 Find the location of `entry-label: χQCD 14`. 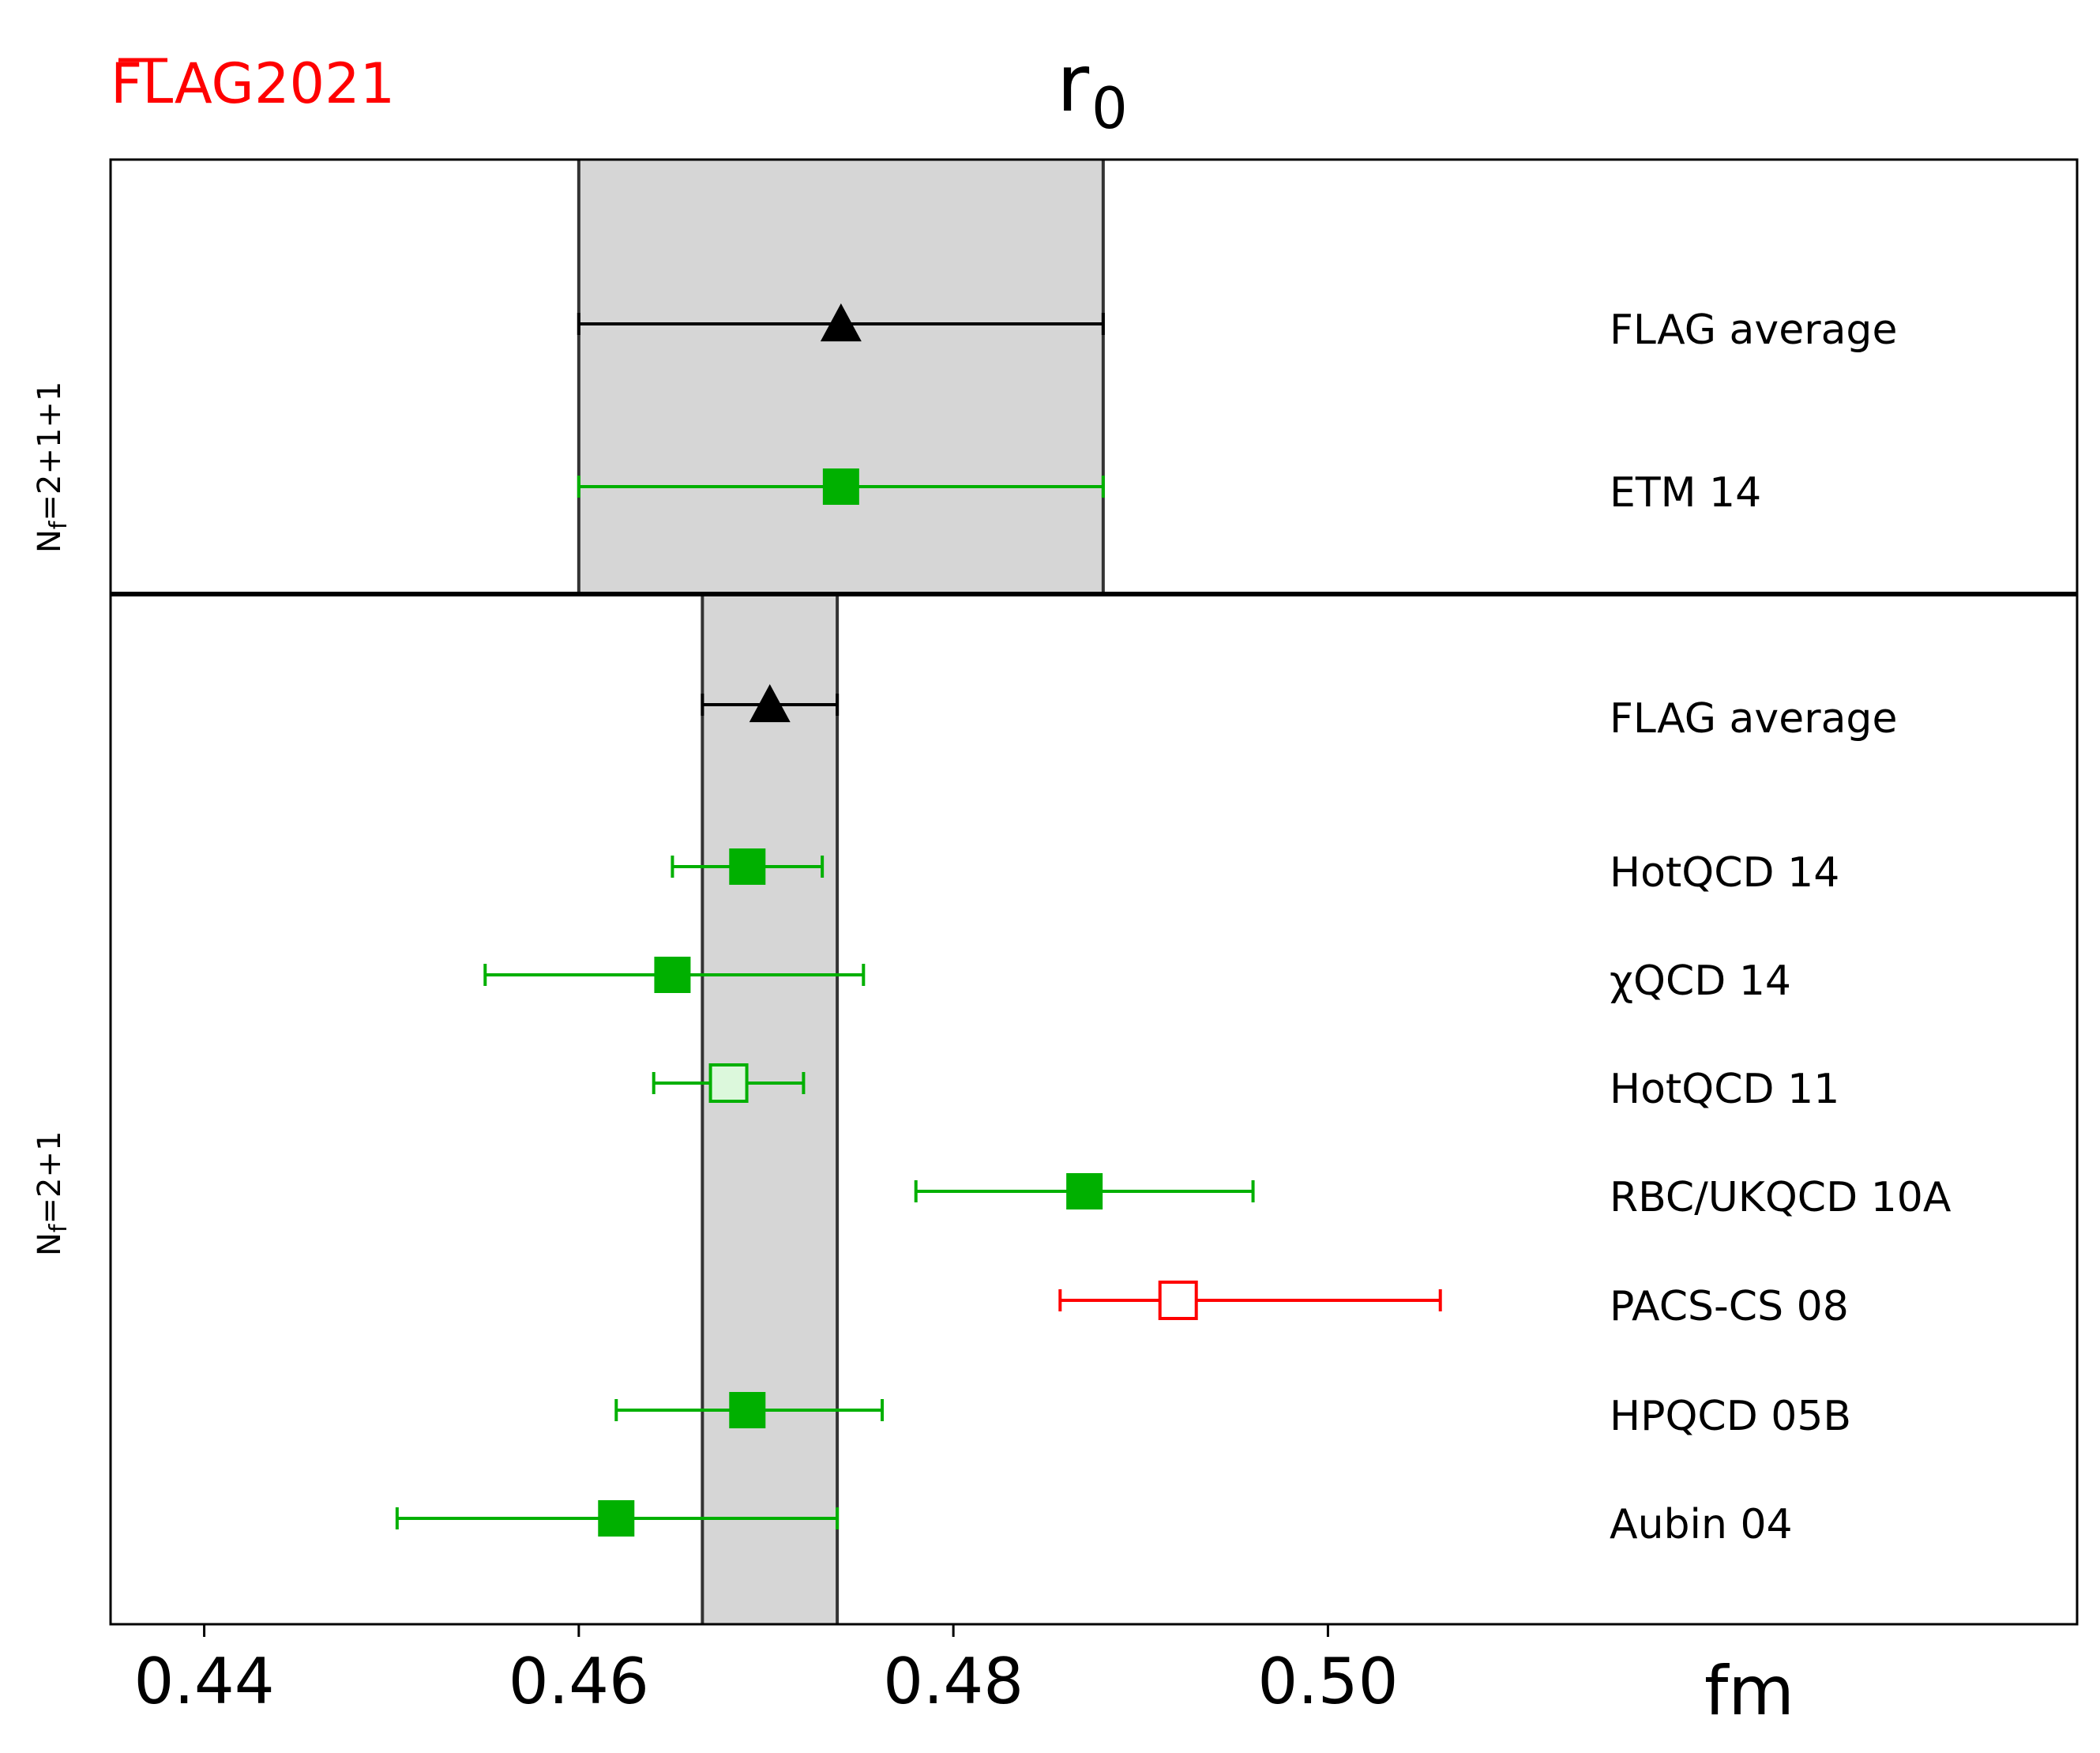

entry-label: χQCD 14 is located at coordinates (1700, 981).